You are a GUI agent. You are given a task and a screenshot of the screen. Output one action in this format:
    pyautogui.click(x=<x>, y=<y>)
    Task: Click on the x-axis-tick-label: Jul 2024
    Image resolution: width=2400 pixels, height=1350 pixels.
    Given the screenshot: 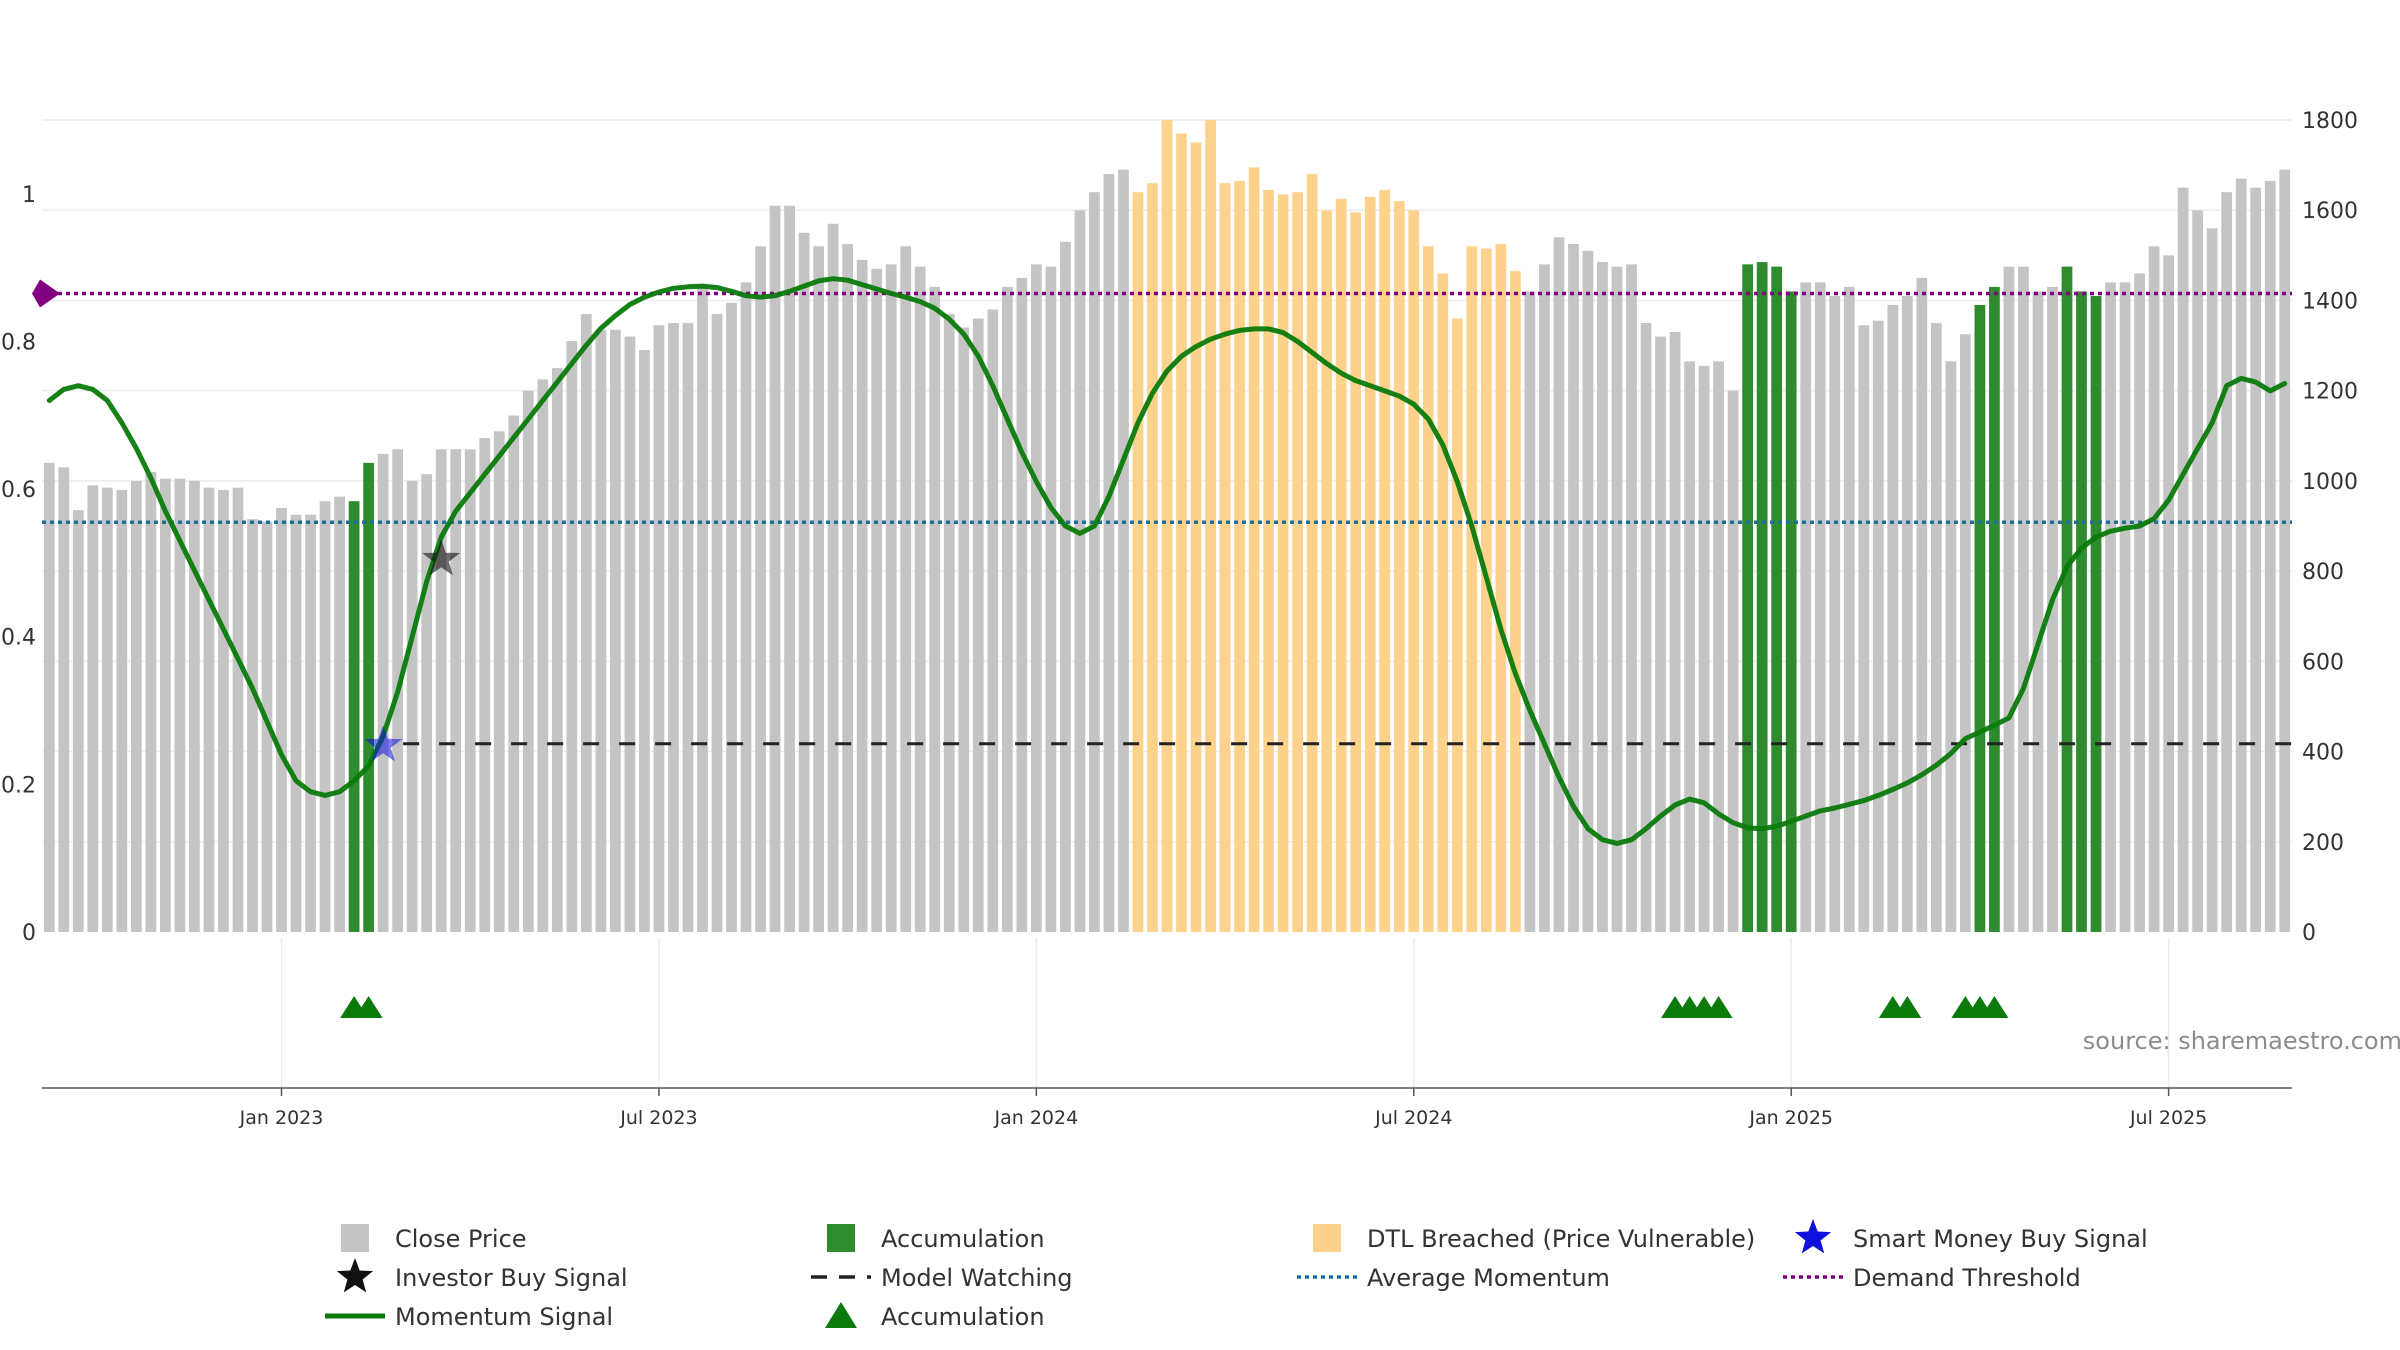 What is the action you would take?
    pyautogui.click(x=1413, y=1118)
    